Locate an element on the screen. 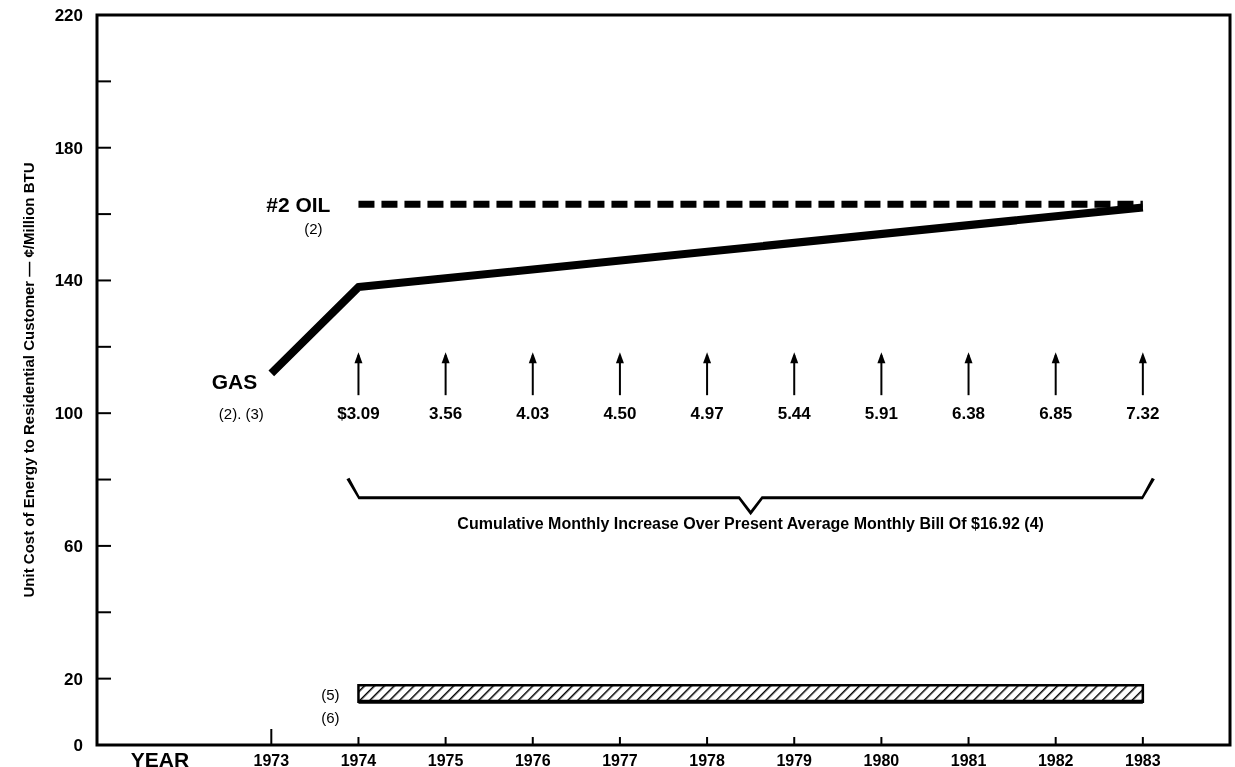  x-tick-label: 1980 is located at coordinates (881, 759).